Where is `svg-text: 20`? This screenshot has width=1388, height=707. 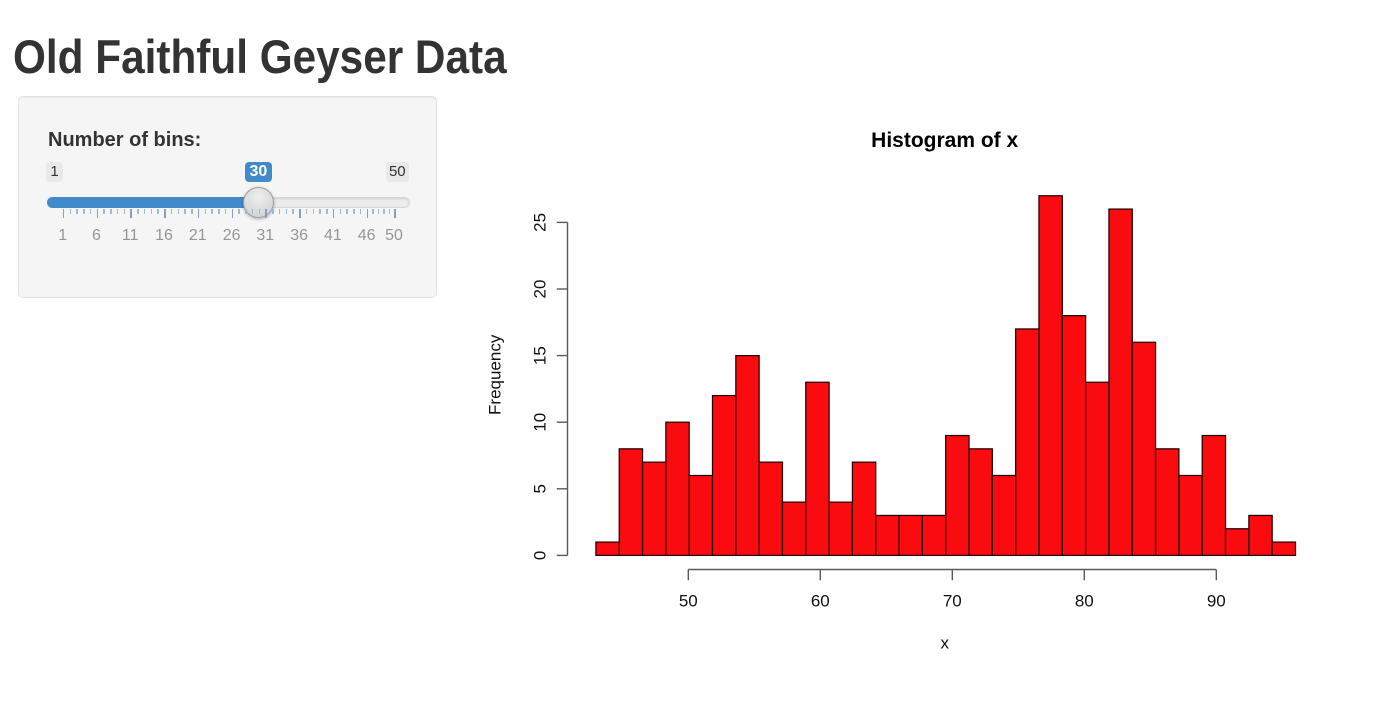
svg-text: 20 is located at coordinates (540, 289).